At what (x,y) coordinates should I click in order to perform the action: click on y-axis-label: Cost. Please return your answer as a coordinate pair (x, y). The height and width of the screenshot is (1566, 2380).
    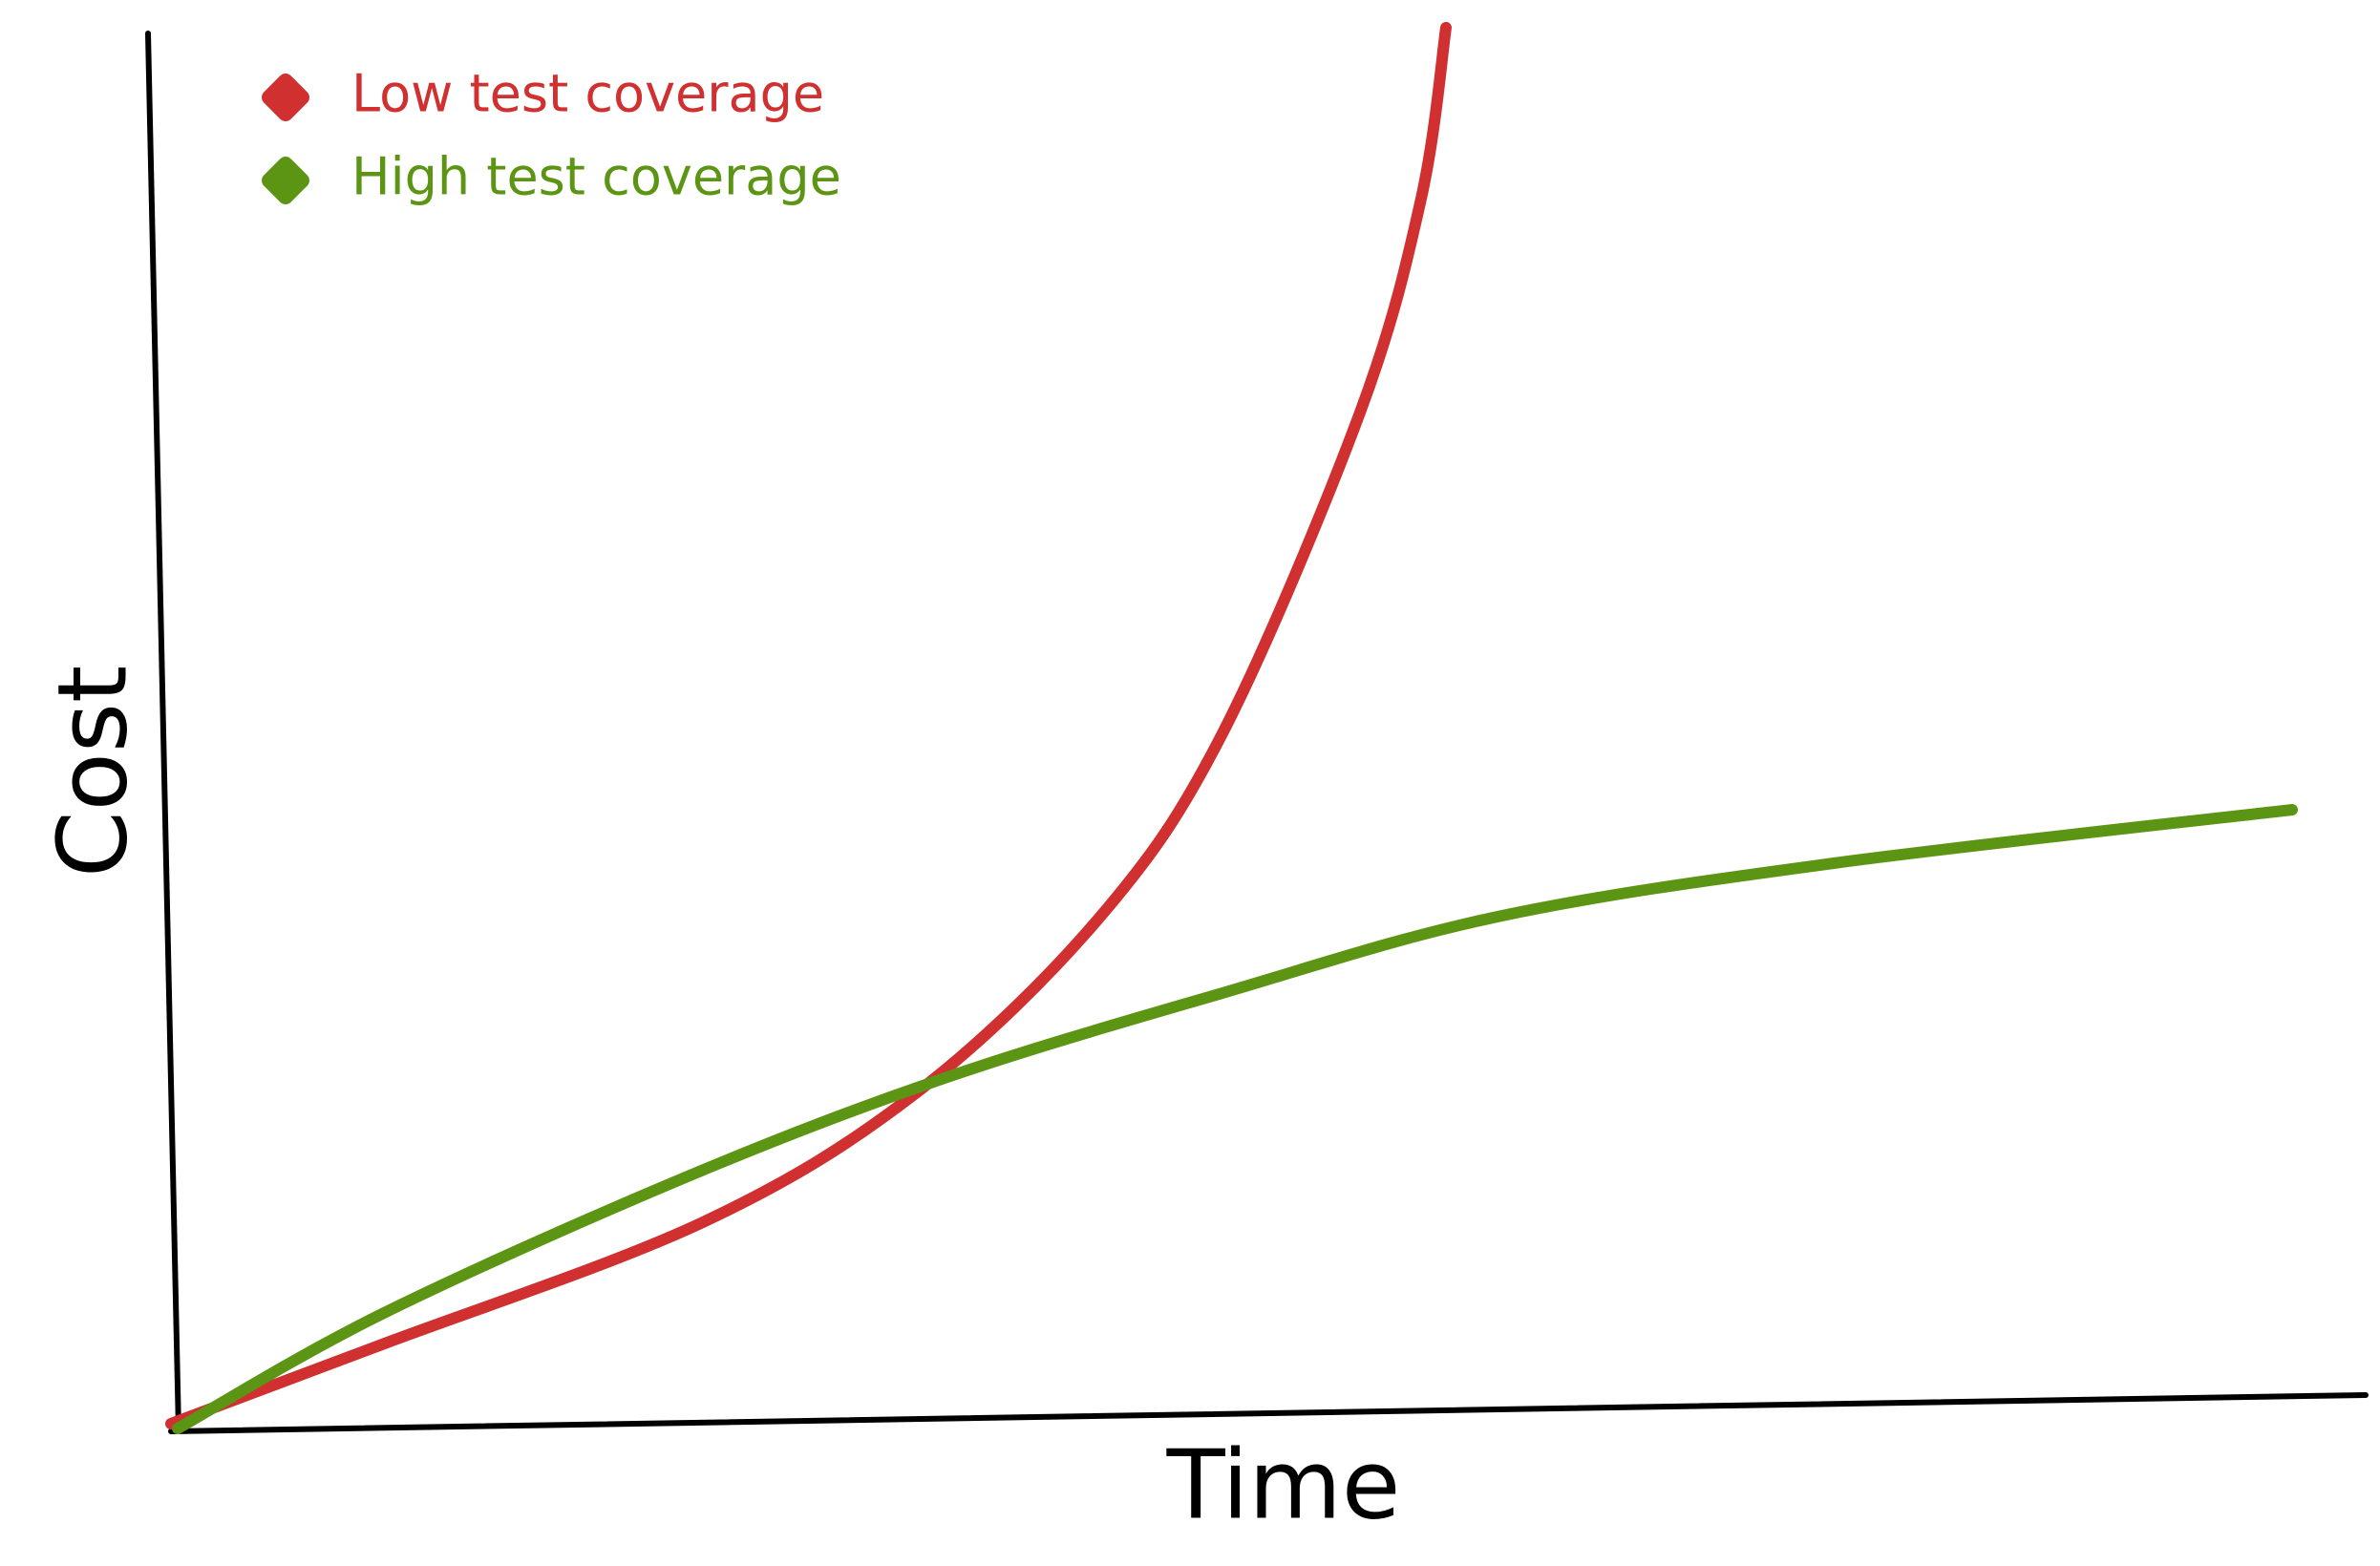
    Looking at the image, I should click on (92, 772).